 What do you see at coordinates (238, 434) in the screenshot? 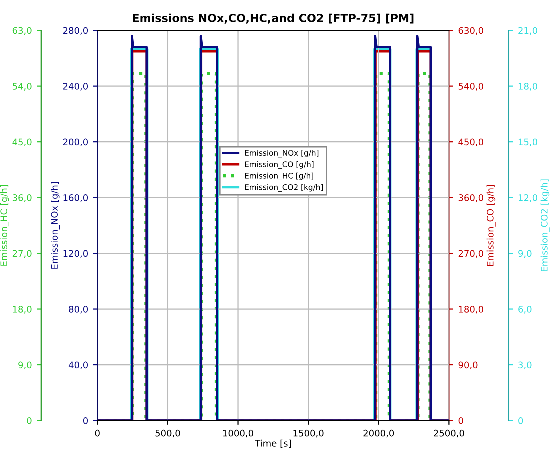
I see `x-tick-label: 1000,0` at bounding box center [238, 434].